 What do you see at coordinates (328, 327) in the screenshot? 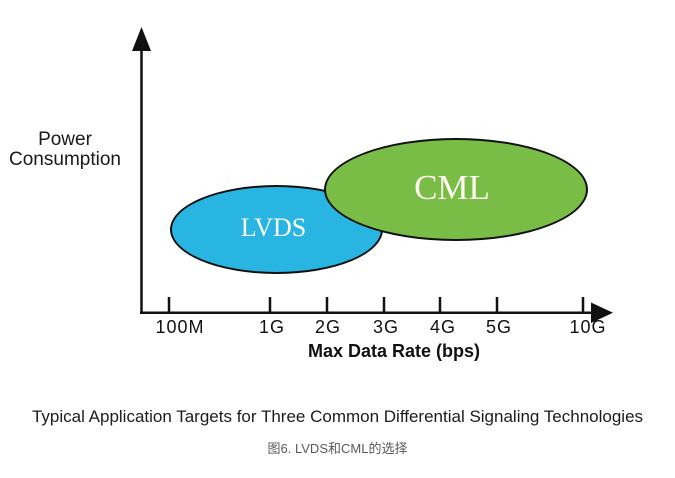
I see `x-tick-label-2g: 2G` at bounding box center [328, 327].